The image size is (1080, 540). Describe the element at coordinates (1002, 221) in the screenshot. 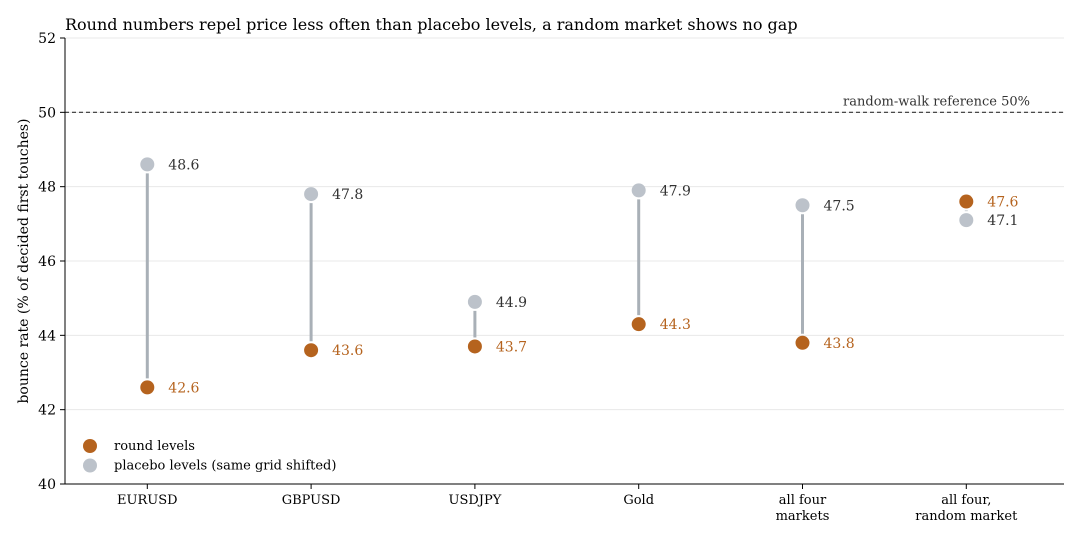

I see `placebo-value-label: 47.1` at that location.